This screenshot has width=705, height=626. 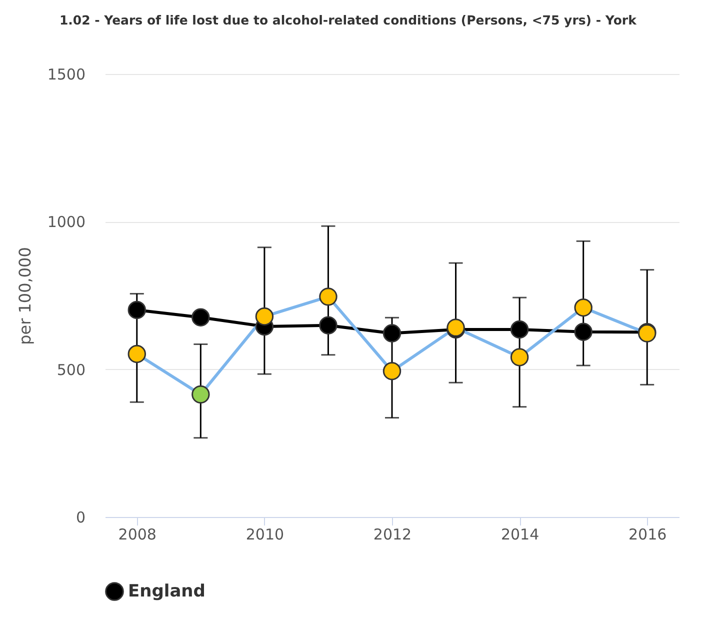 I want to click on x-tick-label: 2008, so click(x=137, y=535).